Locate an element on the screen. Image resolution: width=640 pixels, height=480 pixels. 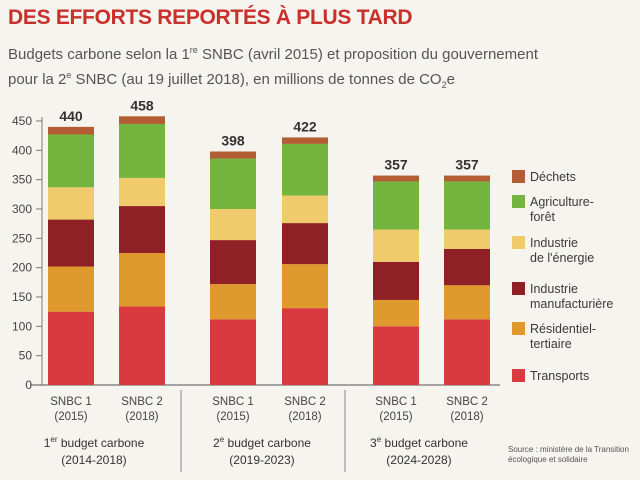
group-label: 1er budget carbone is located at coordinates (94, 442).